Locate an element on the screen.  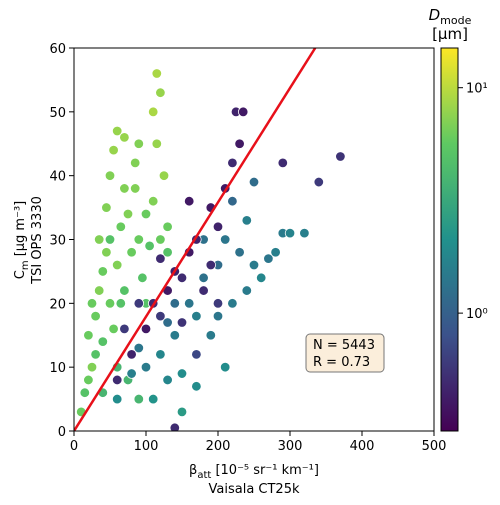
x-axis-label: βatt [10⁻⁵ sr⁻¹ km⁻¹] is located at coordinates (254, 472).